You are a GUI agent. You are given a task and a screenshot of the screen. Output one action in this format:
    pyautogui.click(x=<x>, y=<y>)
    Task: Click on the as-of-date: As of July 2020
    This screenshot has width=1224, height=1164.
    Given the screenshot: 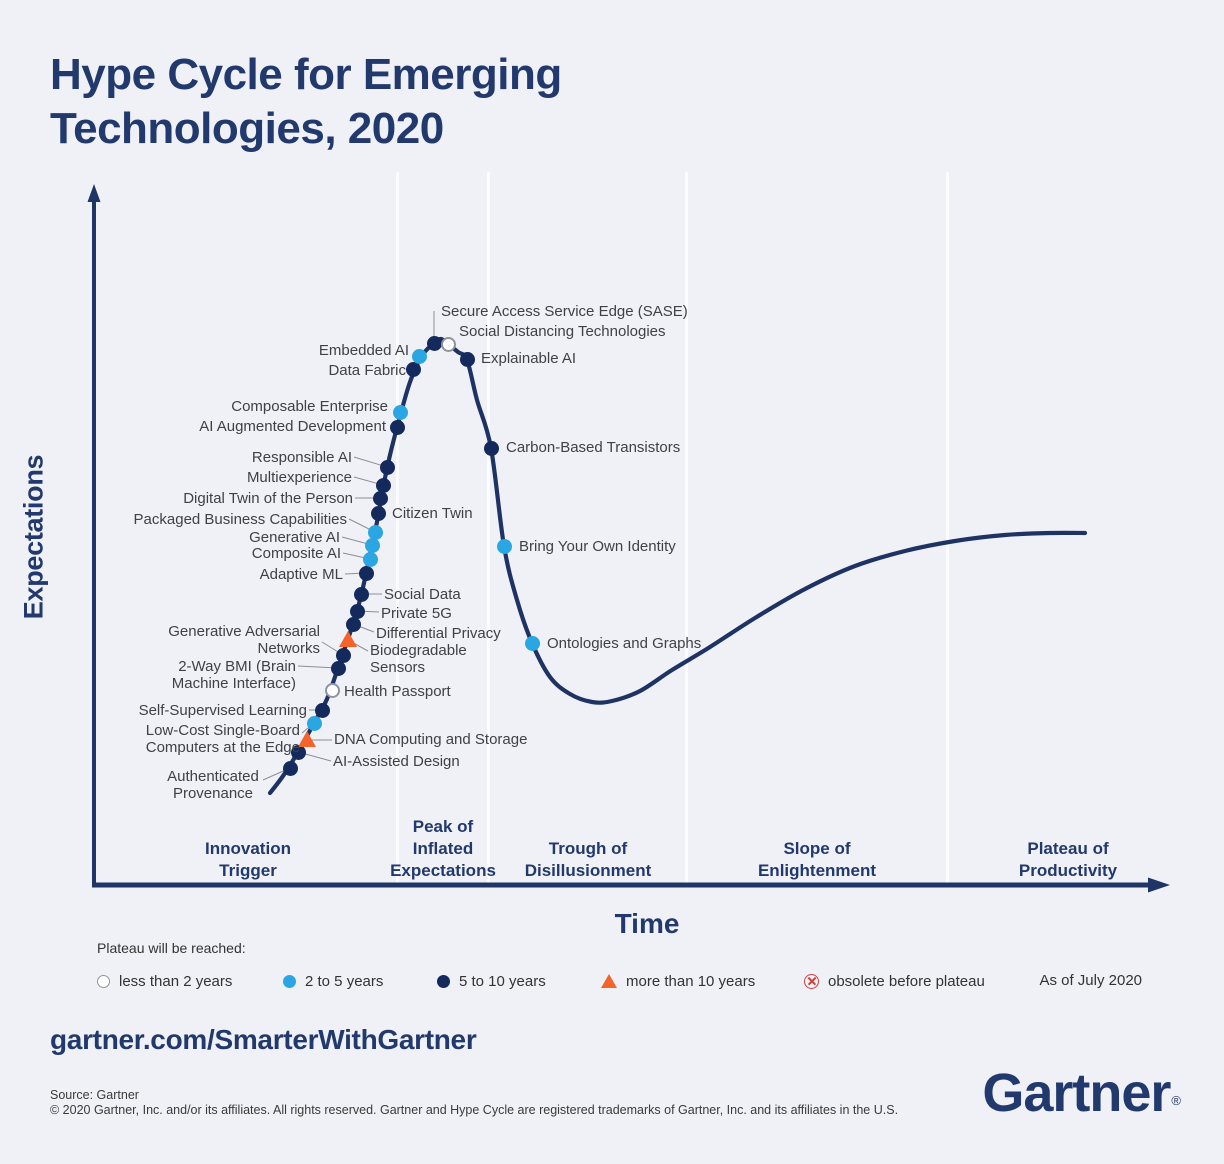 What is the action you would take?
    pyautogui.click(x=1090, y=980)
    